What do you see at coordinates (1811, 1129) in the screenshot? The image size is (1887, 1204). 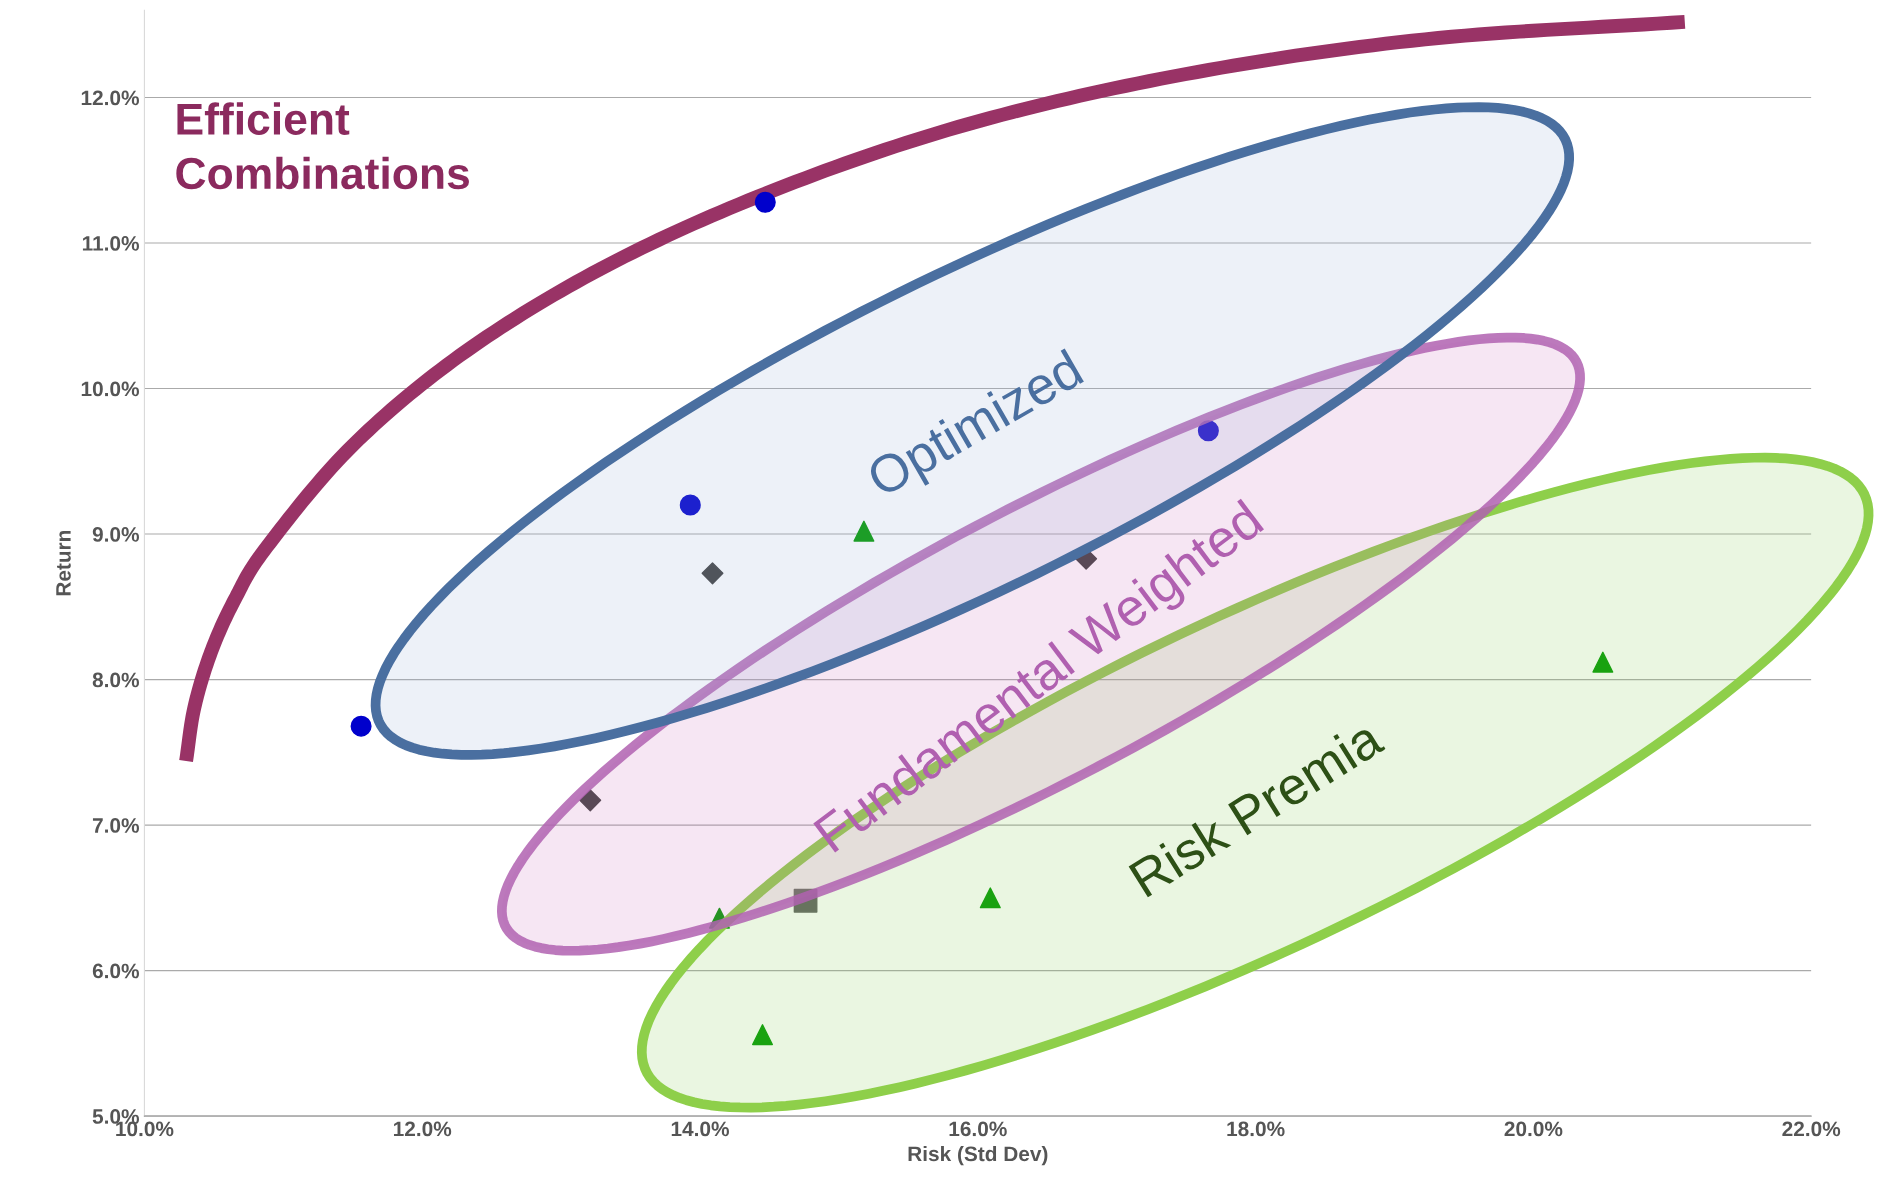 I see `x-tick-label: 22.0%` at bounding box center [1811, 1129].